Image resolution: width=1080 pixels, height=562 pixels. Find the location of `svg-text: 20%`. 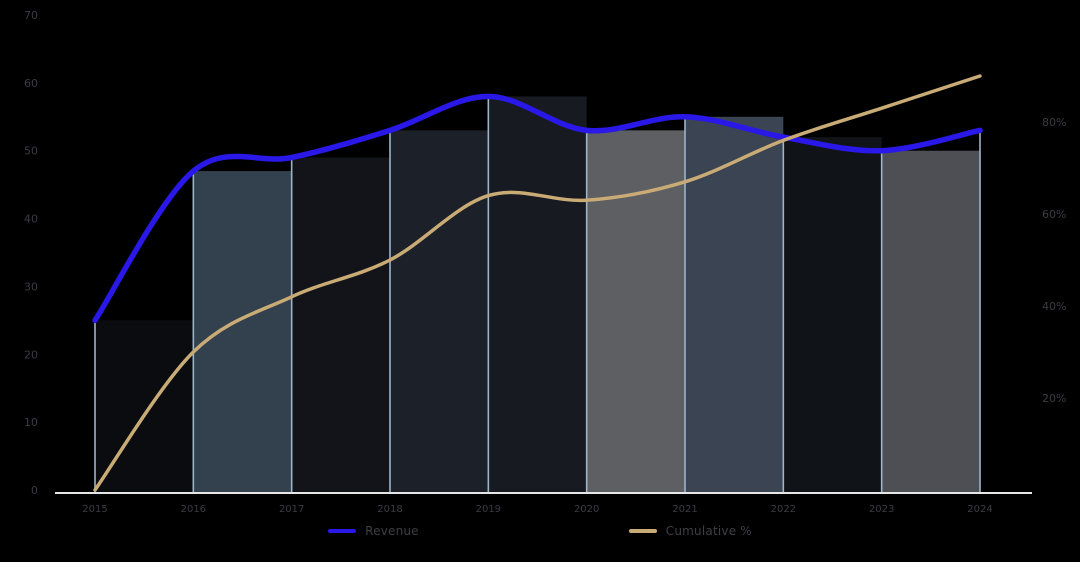

svg-text: 20% is located at coordinates (1054, 398).